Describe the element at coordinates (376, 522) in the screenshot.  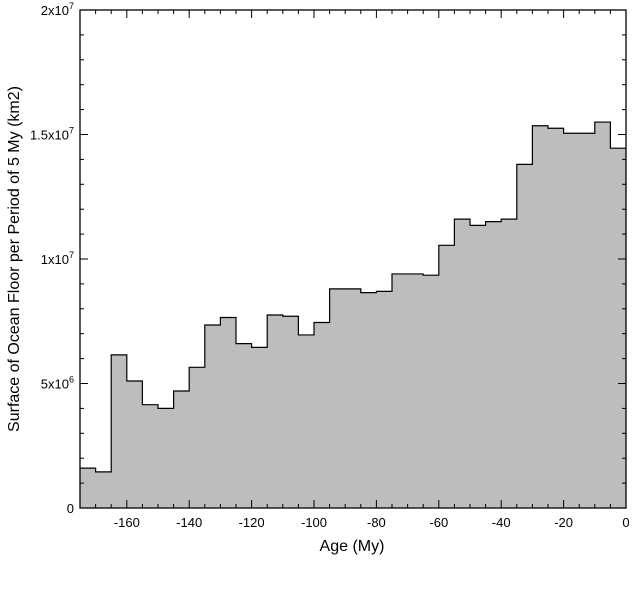
I see `x-tick-label: -80` at that location.